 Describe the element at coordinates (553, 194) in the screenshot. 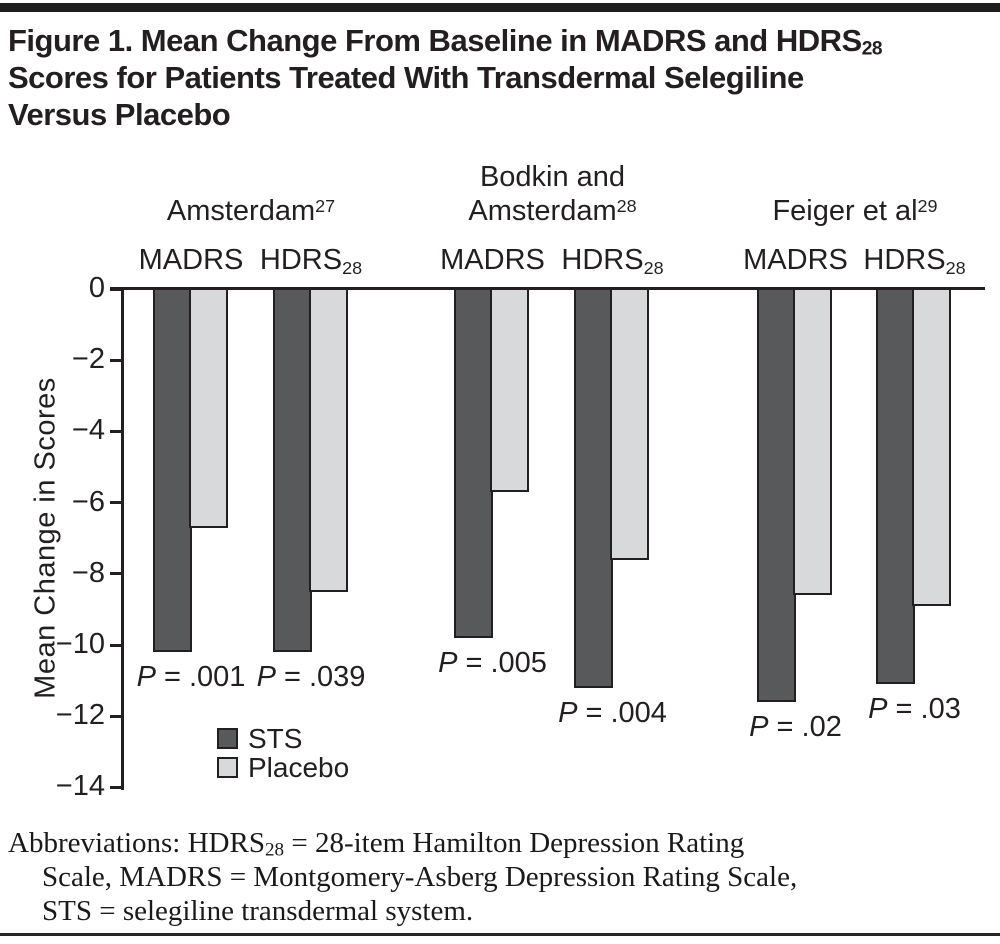

I see `group-header: Bodkin and Amsterdam28` at that location.